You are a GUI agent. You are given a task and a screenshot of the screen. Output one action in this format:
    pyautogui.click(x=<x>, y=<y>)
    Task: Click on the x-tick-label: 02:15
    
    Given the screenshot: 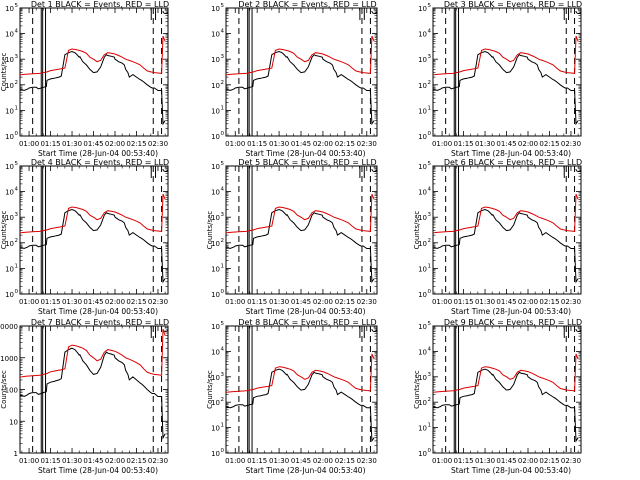 What is the action you would take?
    pyautogui.click(x=549, y=461)
    